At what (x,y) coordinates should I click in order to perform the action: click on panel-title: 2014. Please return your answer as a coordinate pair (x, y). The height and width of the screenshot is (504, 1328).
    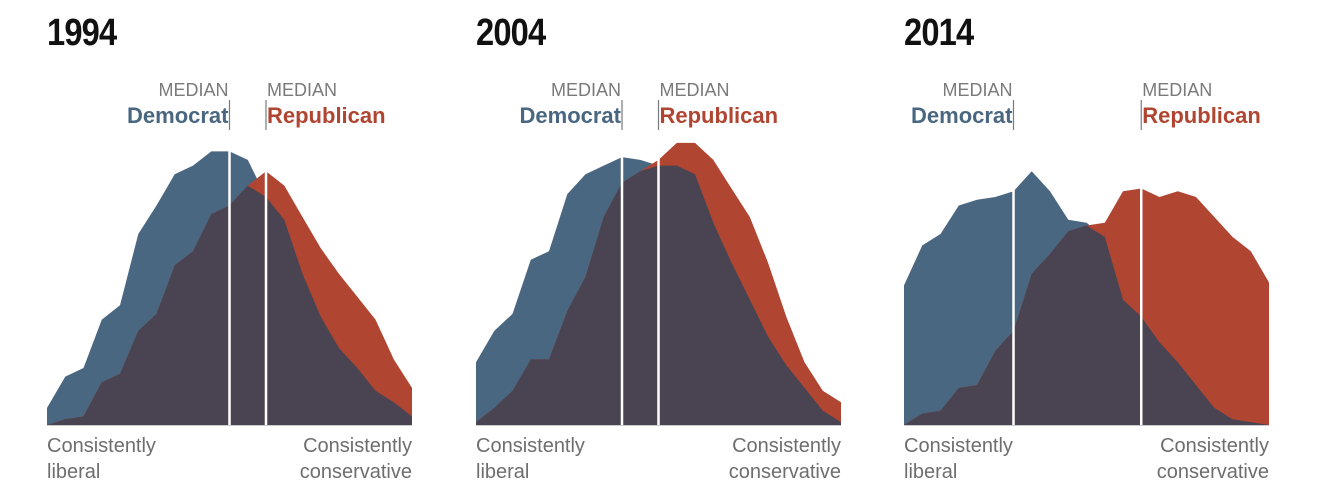
    Looking at the image, I should click on (939, 33).